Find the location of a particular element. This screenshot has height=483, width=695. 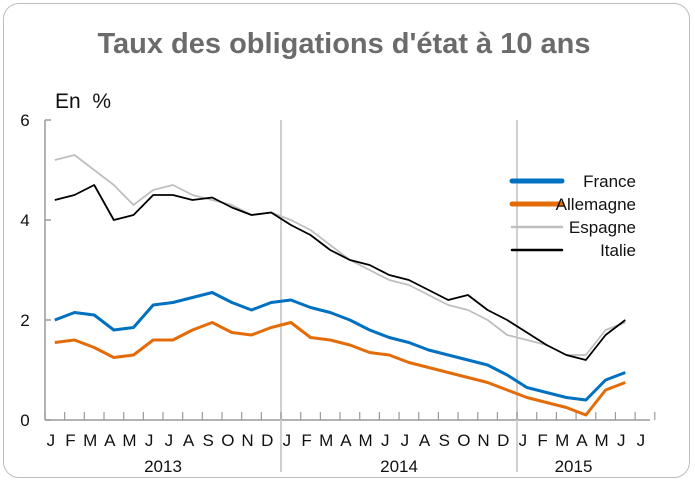

legend-label-allemagne: Allemagne is located at coordinates (596, 204).